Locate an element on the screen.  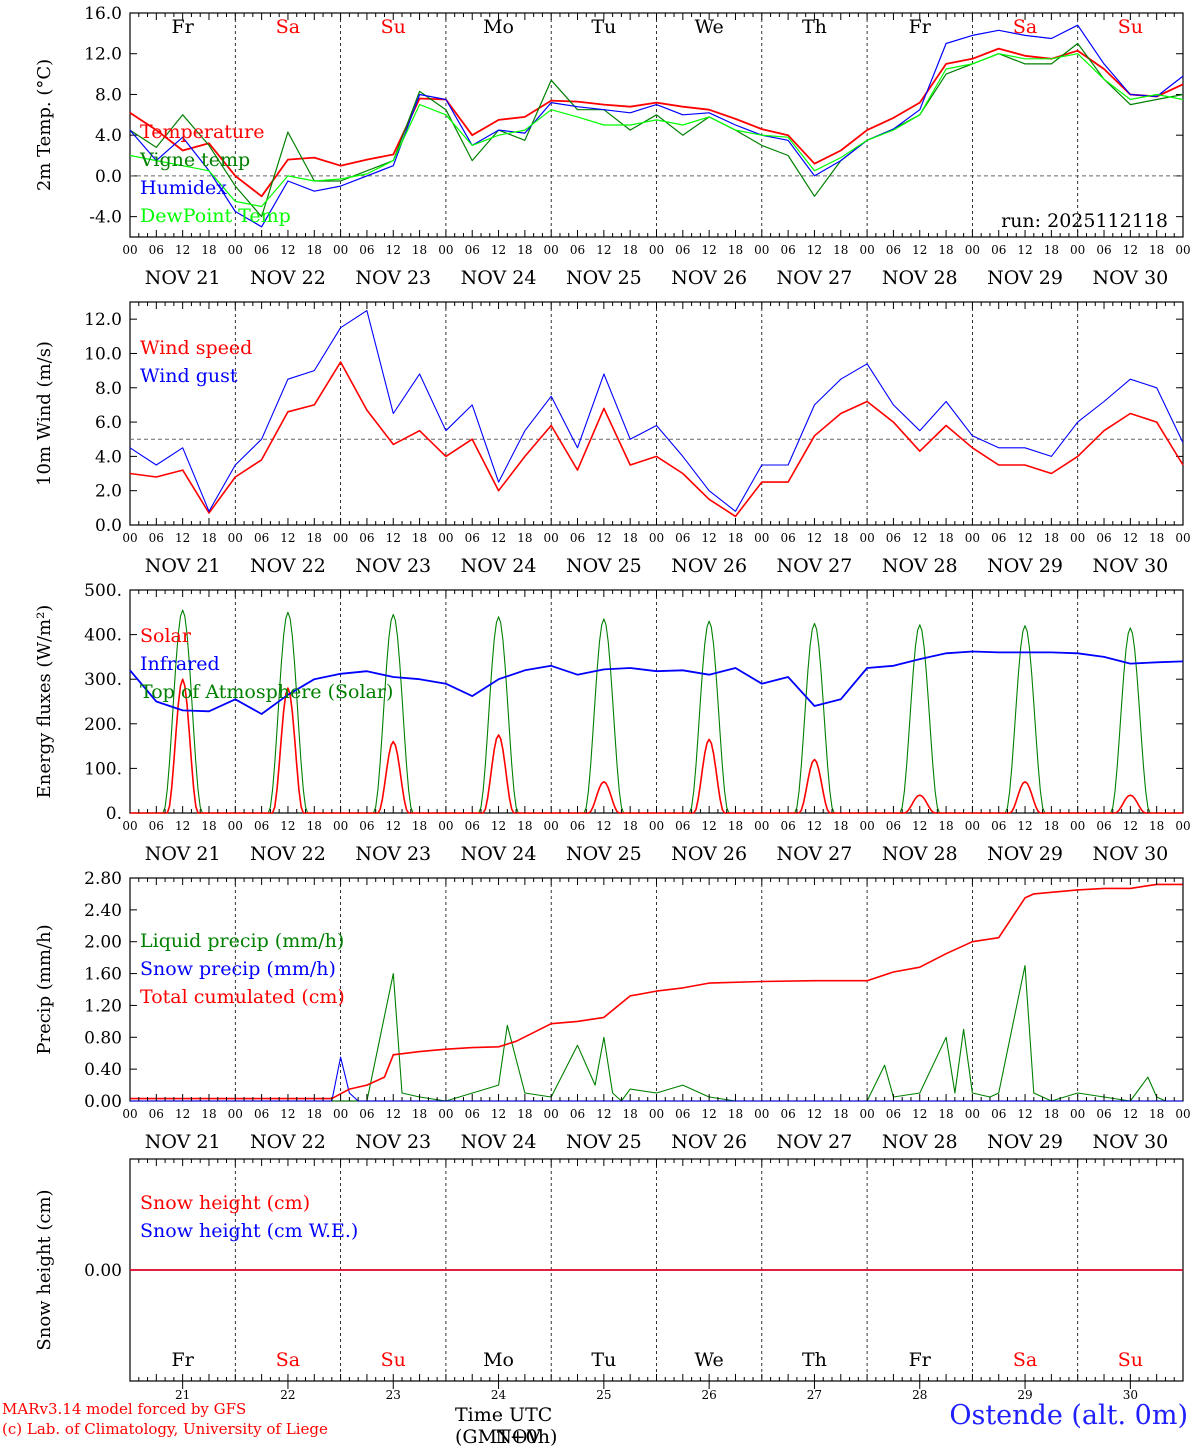
day-number-label: 21 is located at coordinates (182, 1395).